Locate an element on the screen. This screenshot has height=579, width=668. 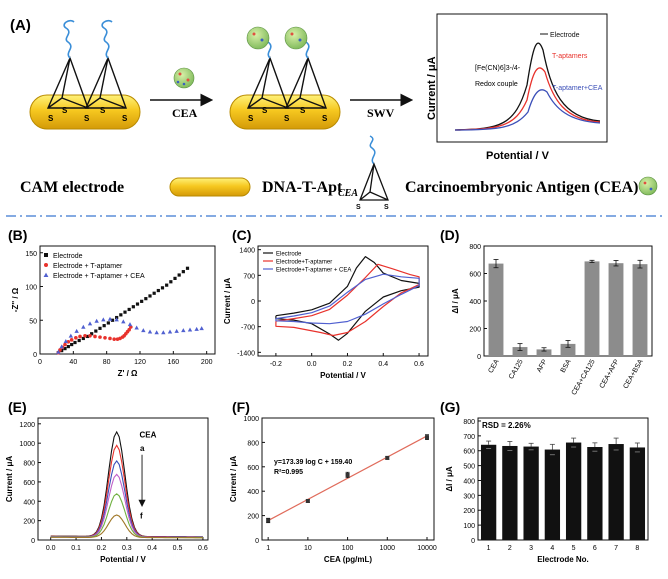
chart-d-y-tick-label: 0 is located at coordinates (479, 357).